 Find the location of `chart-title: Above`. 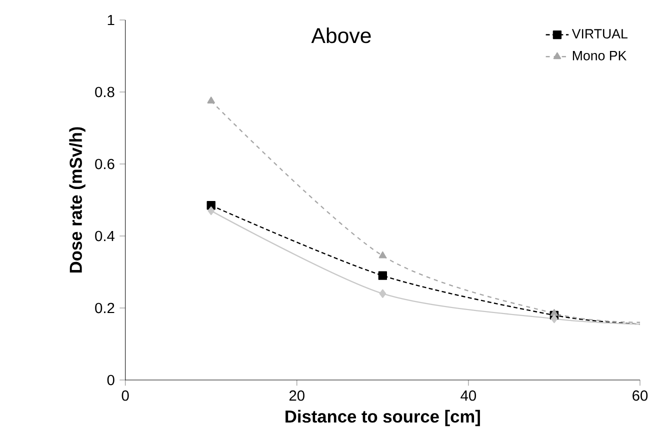

chart-title: Above is located at coordinates (341, 35).